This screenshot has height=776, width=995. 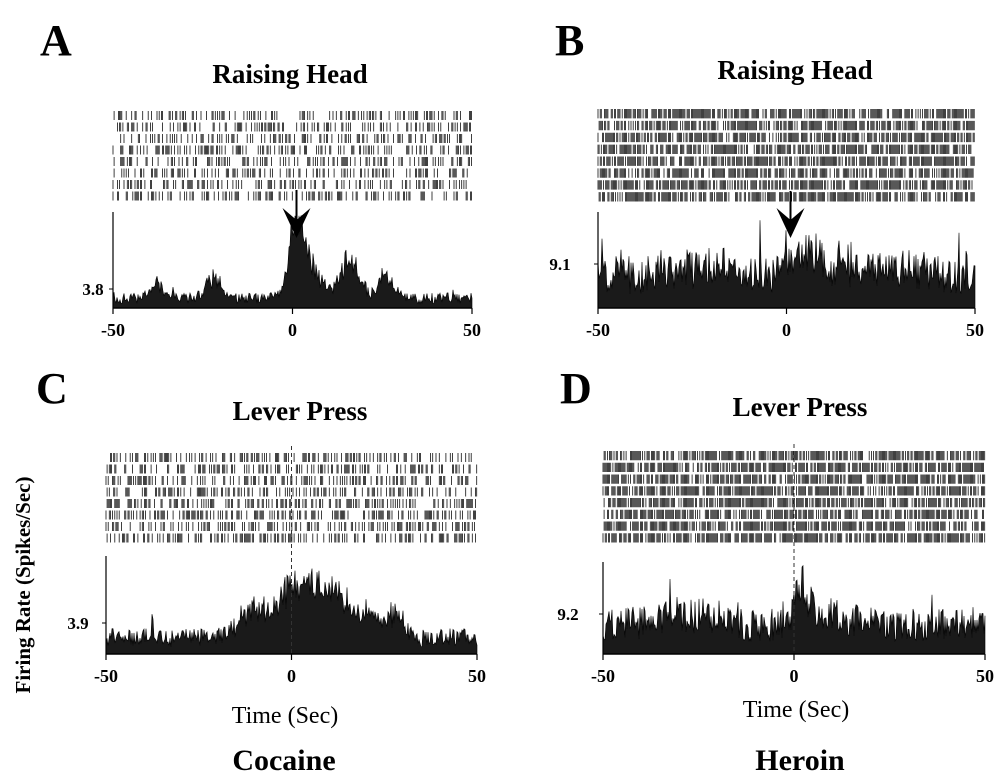 What do you see at coordinates (576, 388) in the screenshot?
I see `panel-letter-d: D` at bounding box center [576, 388].